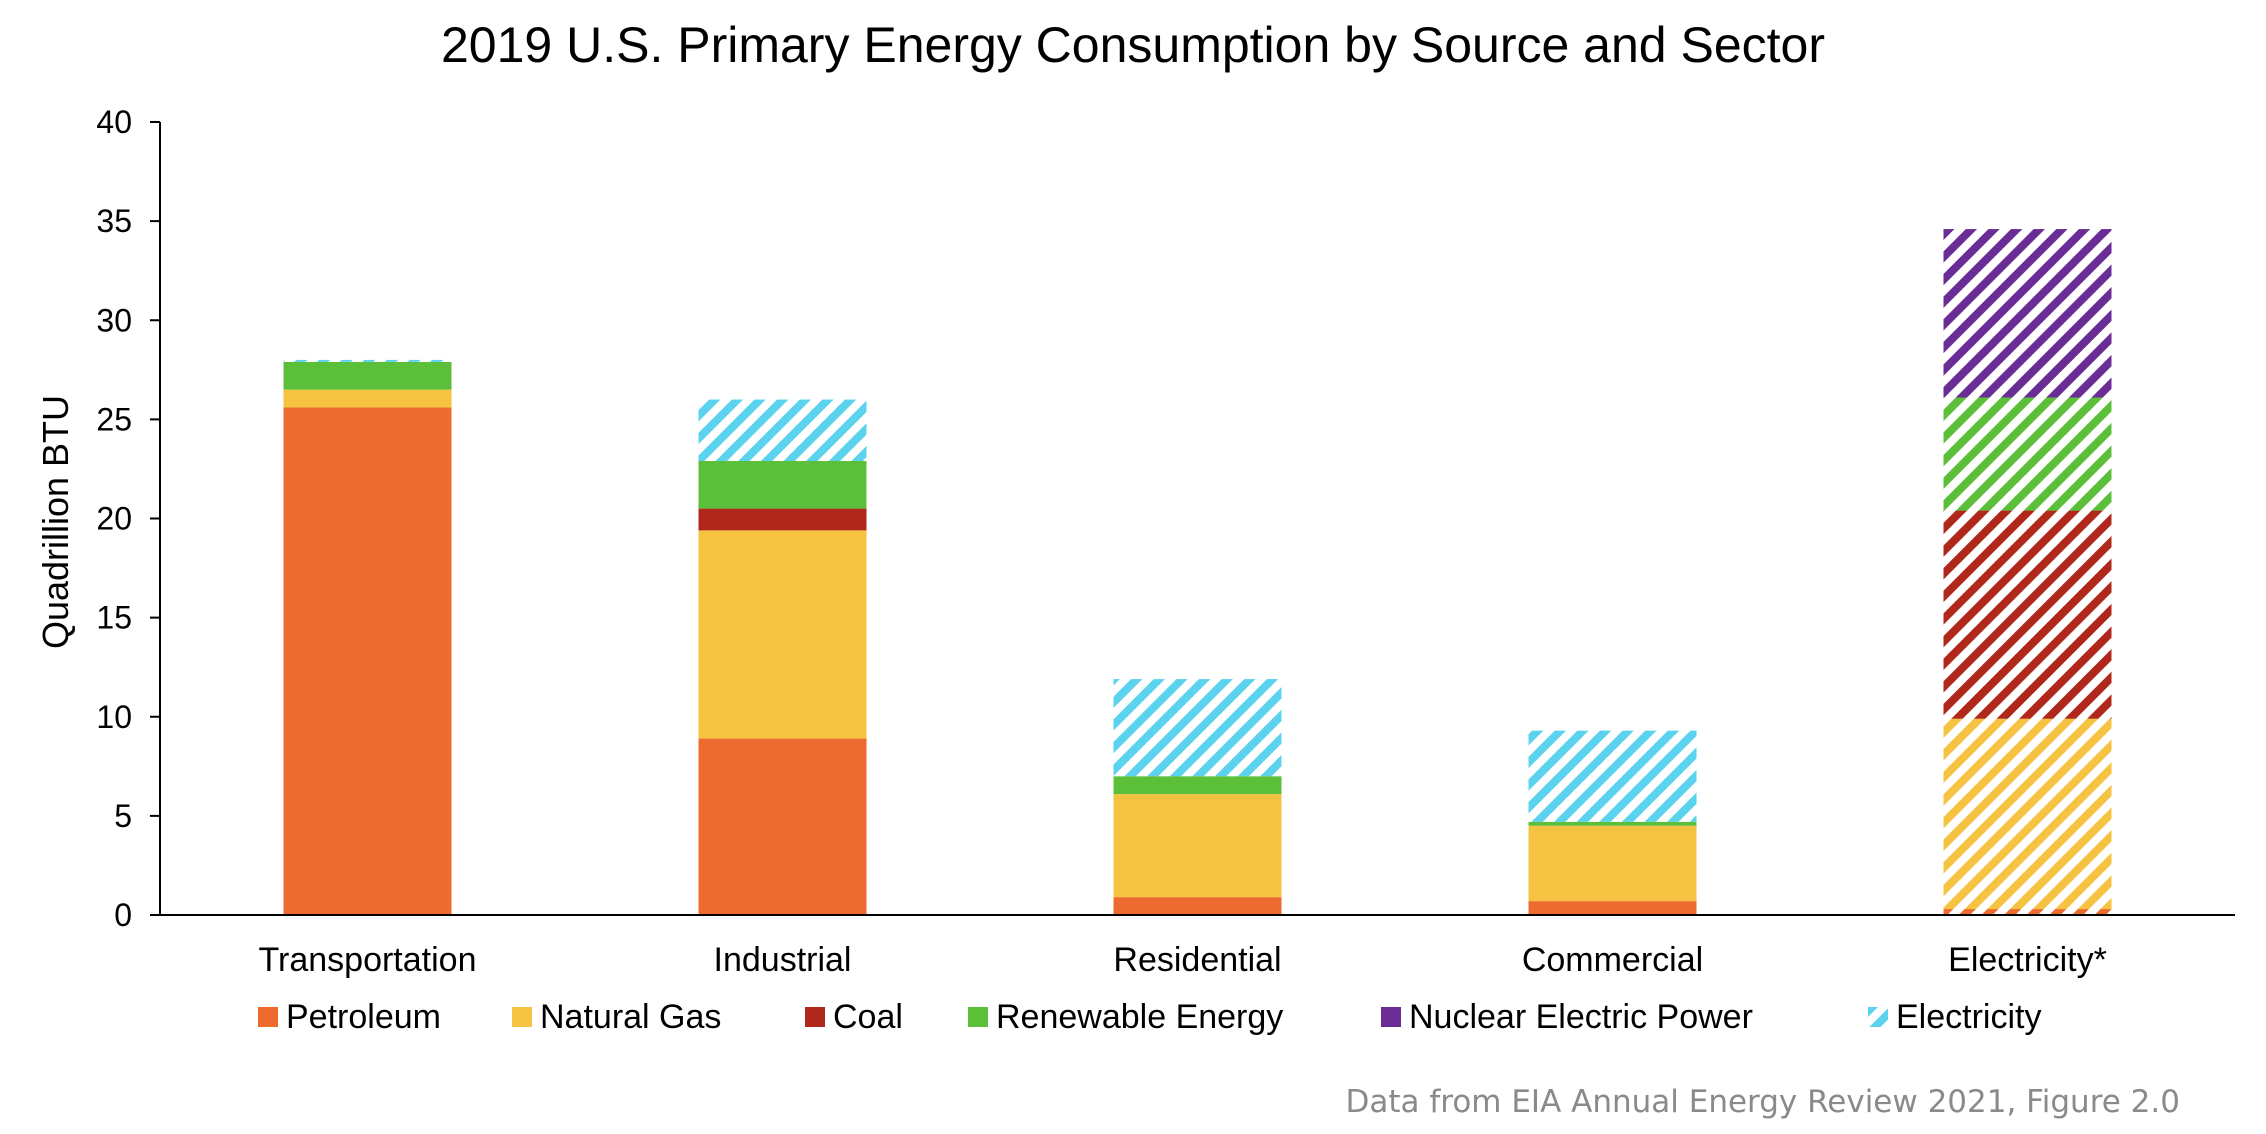  Describe the element at coordinates (782, 430) in the screenshot. I see `bar-segment-industrial-electricity` at that location.